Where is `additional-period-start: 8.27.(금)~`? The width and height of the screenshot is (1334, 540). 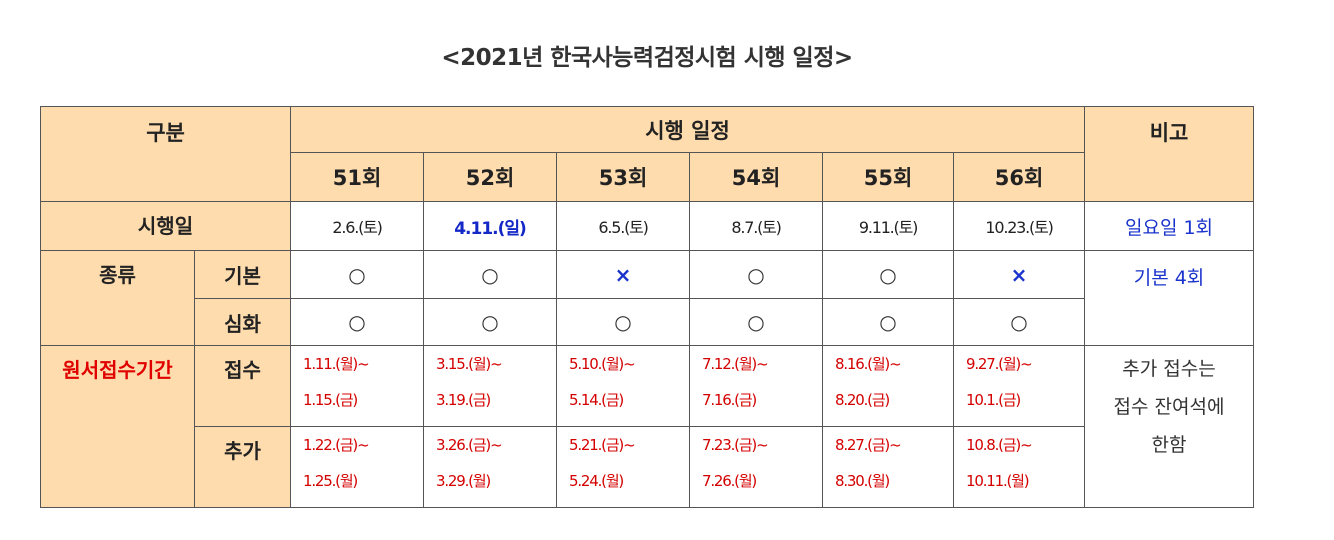 additional-period-start: 8.27.(금)~ is located at coordinates (868, 445).